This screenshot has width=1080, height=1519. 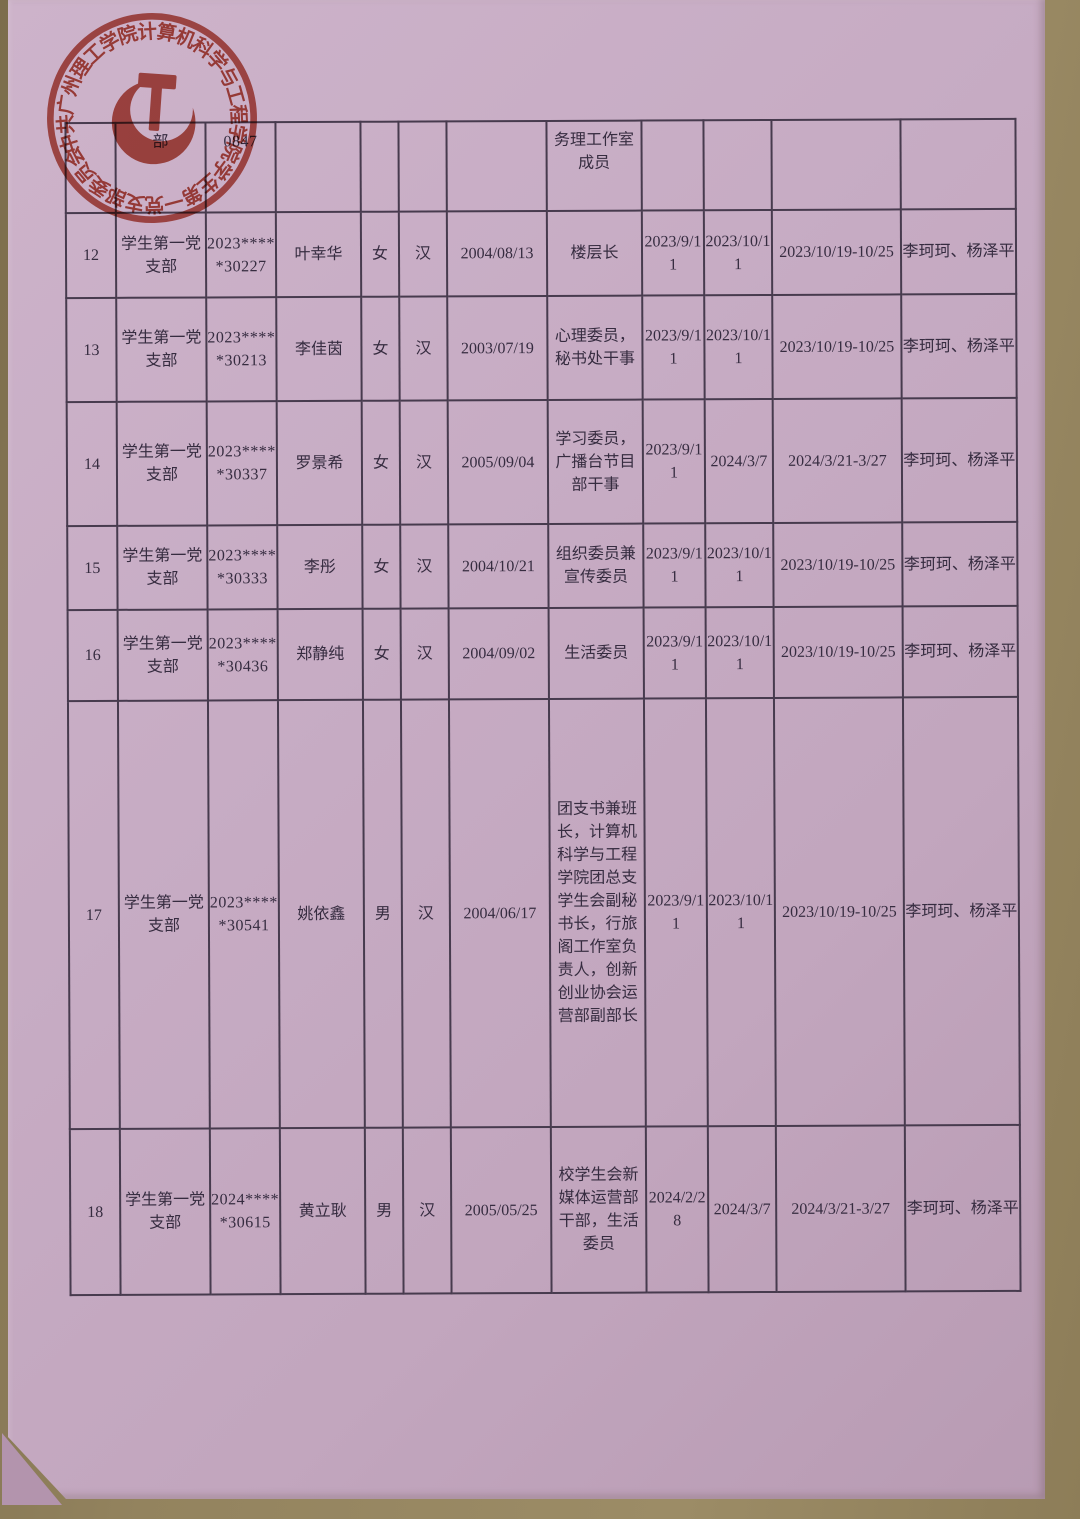 I want to click on cell-birthday, so click(x=496, y=166).